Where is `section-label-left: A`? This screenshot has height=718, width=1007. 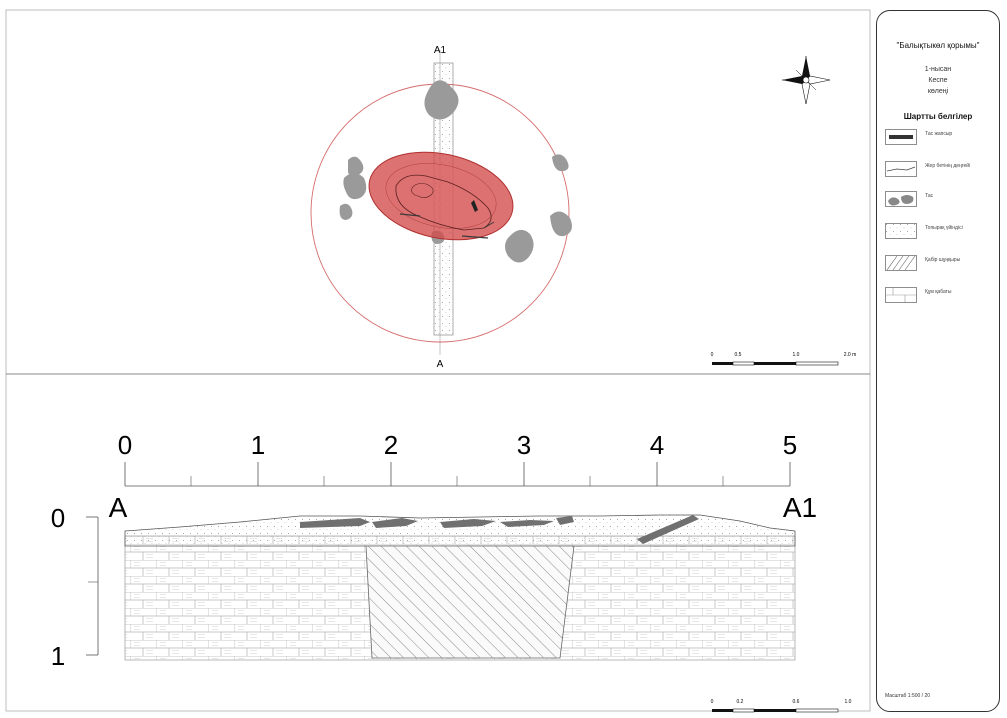 section-label-left: A is located at coordinates (118, 507).